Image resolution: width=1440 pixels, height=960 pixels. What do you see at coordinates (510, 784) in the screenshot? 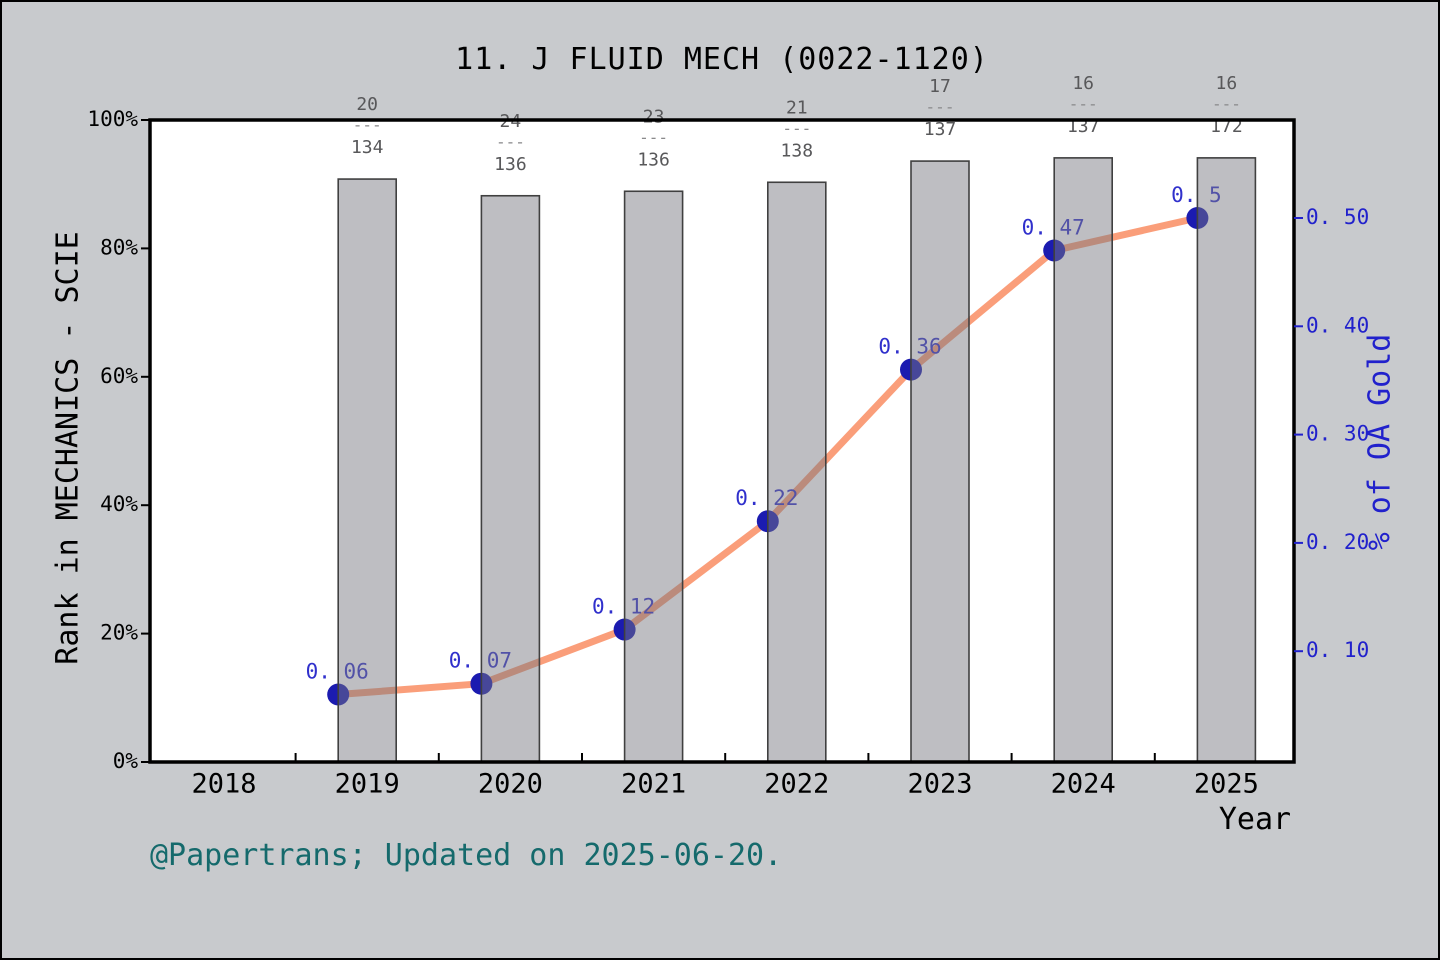
I see `x-tick-label: 2020` at bounding box center [510, 784].